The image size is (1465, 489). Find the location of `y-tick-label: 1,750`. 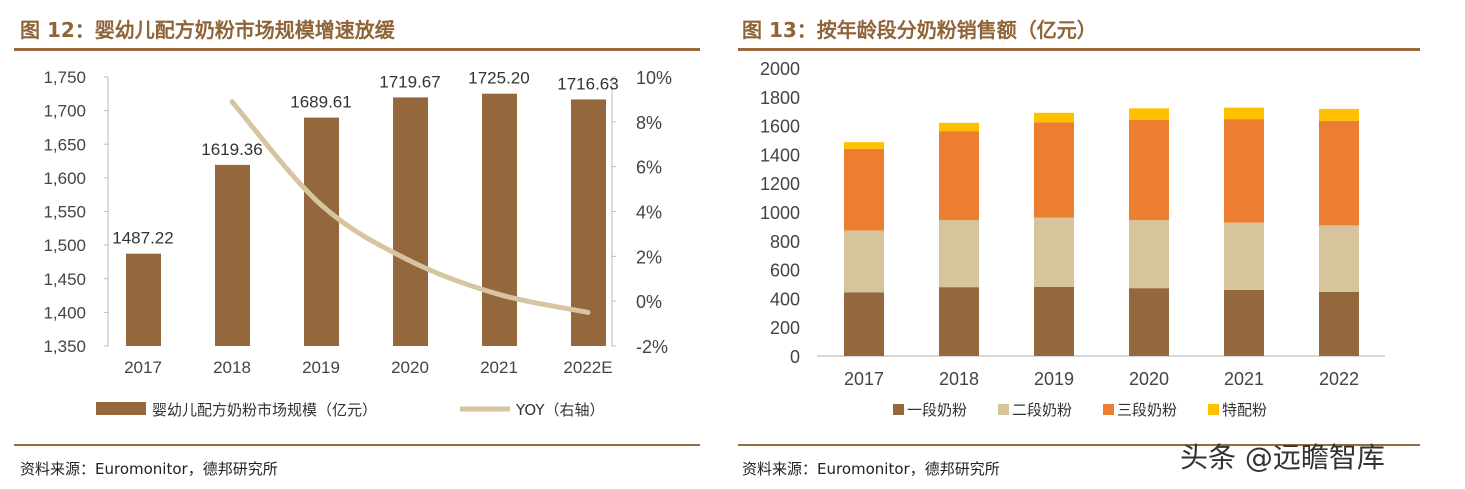

y-tick-label: 1,750 is located at coordinates (64, 77).